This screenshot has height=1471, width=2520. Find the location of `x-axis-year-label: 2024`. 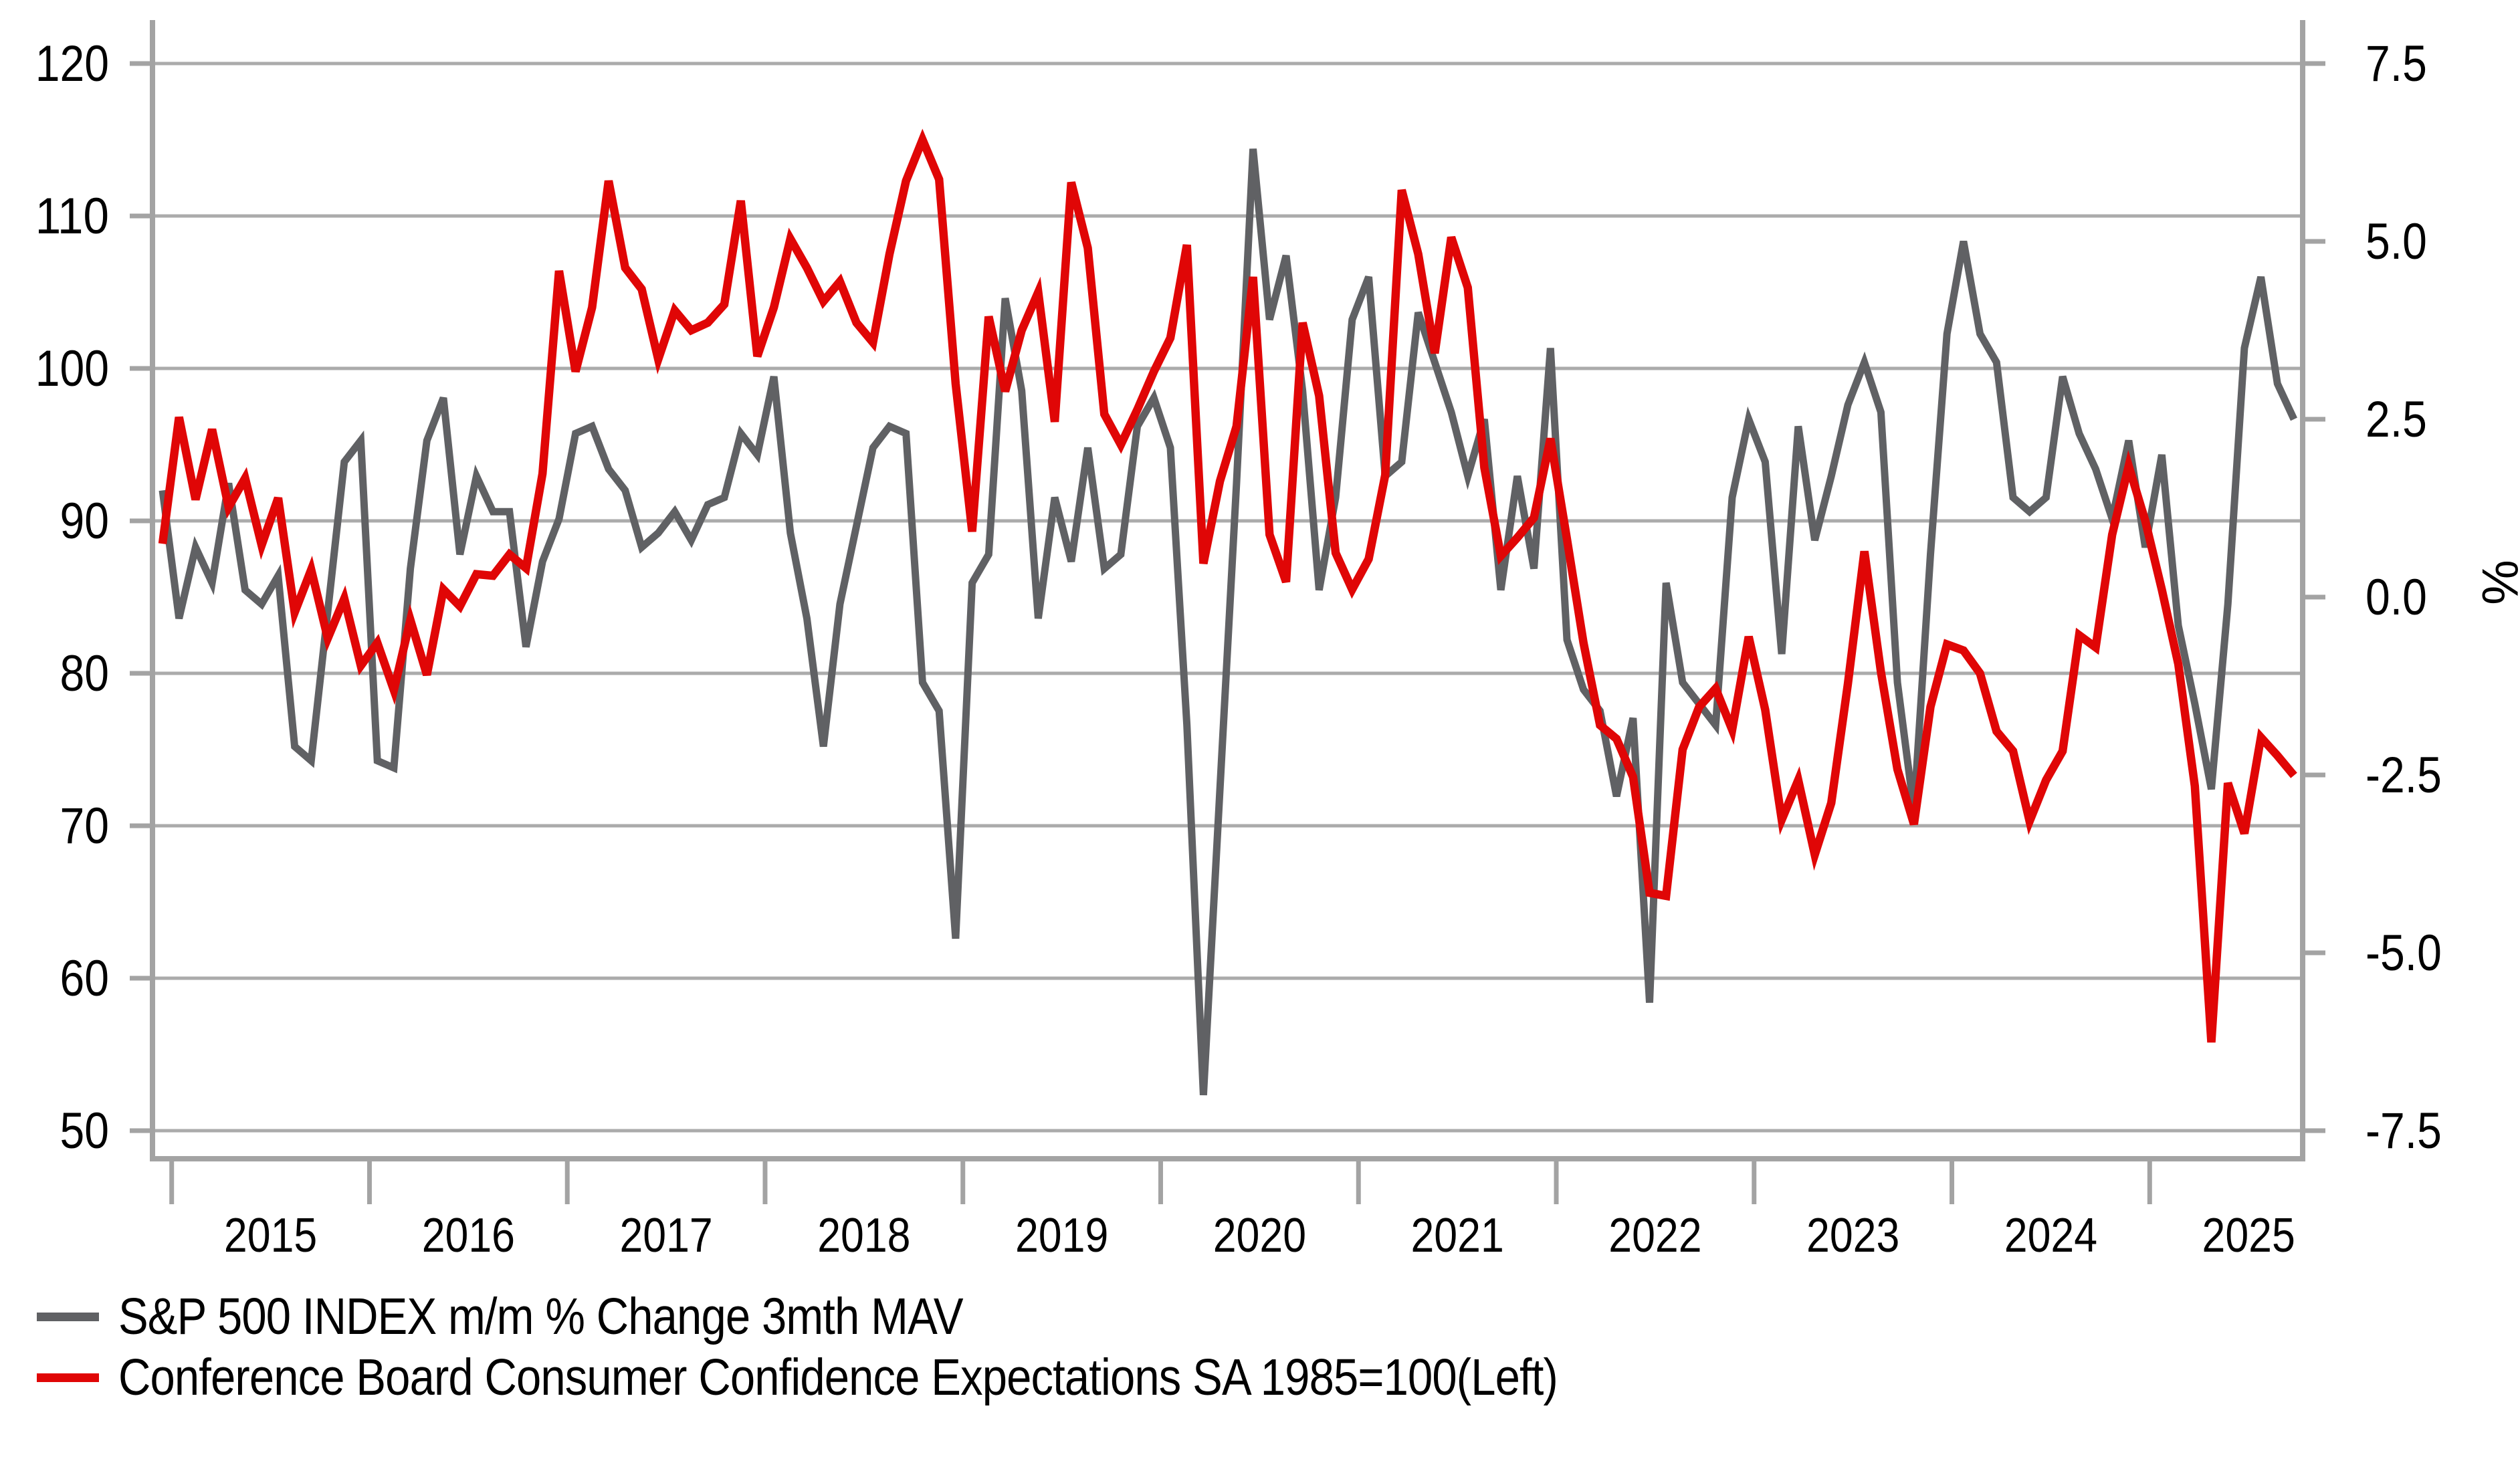

x-axis-year-label: 2024 is located at coordinates (2050, 1235).